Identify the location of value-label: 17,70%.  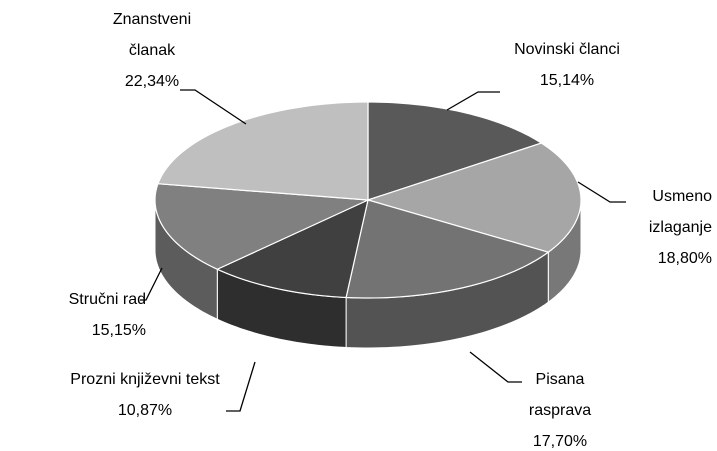
(560, 441).